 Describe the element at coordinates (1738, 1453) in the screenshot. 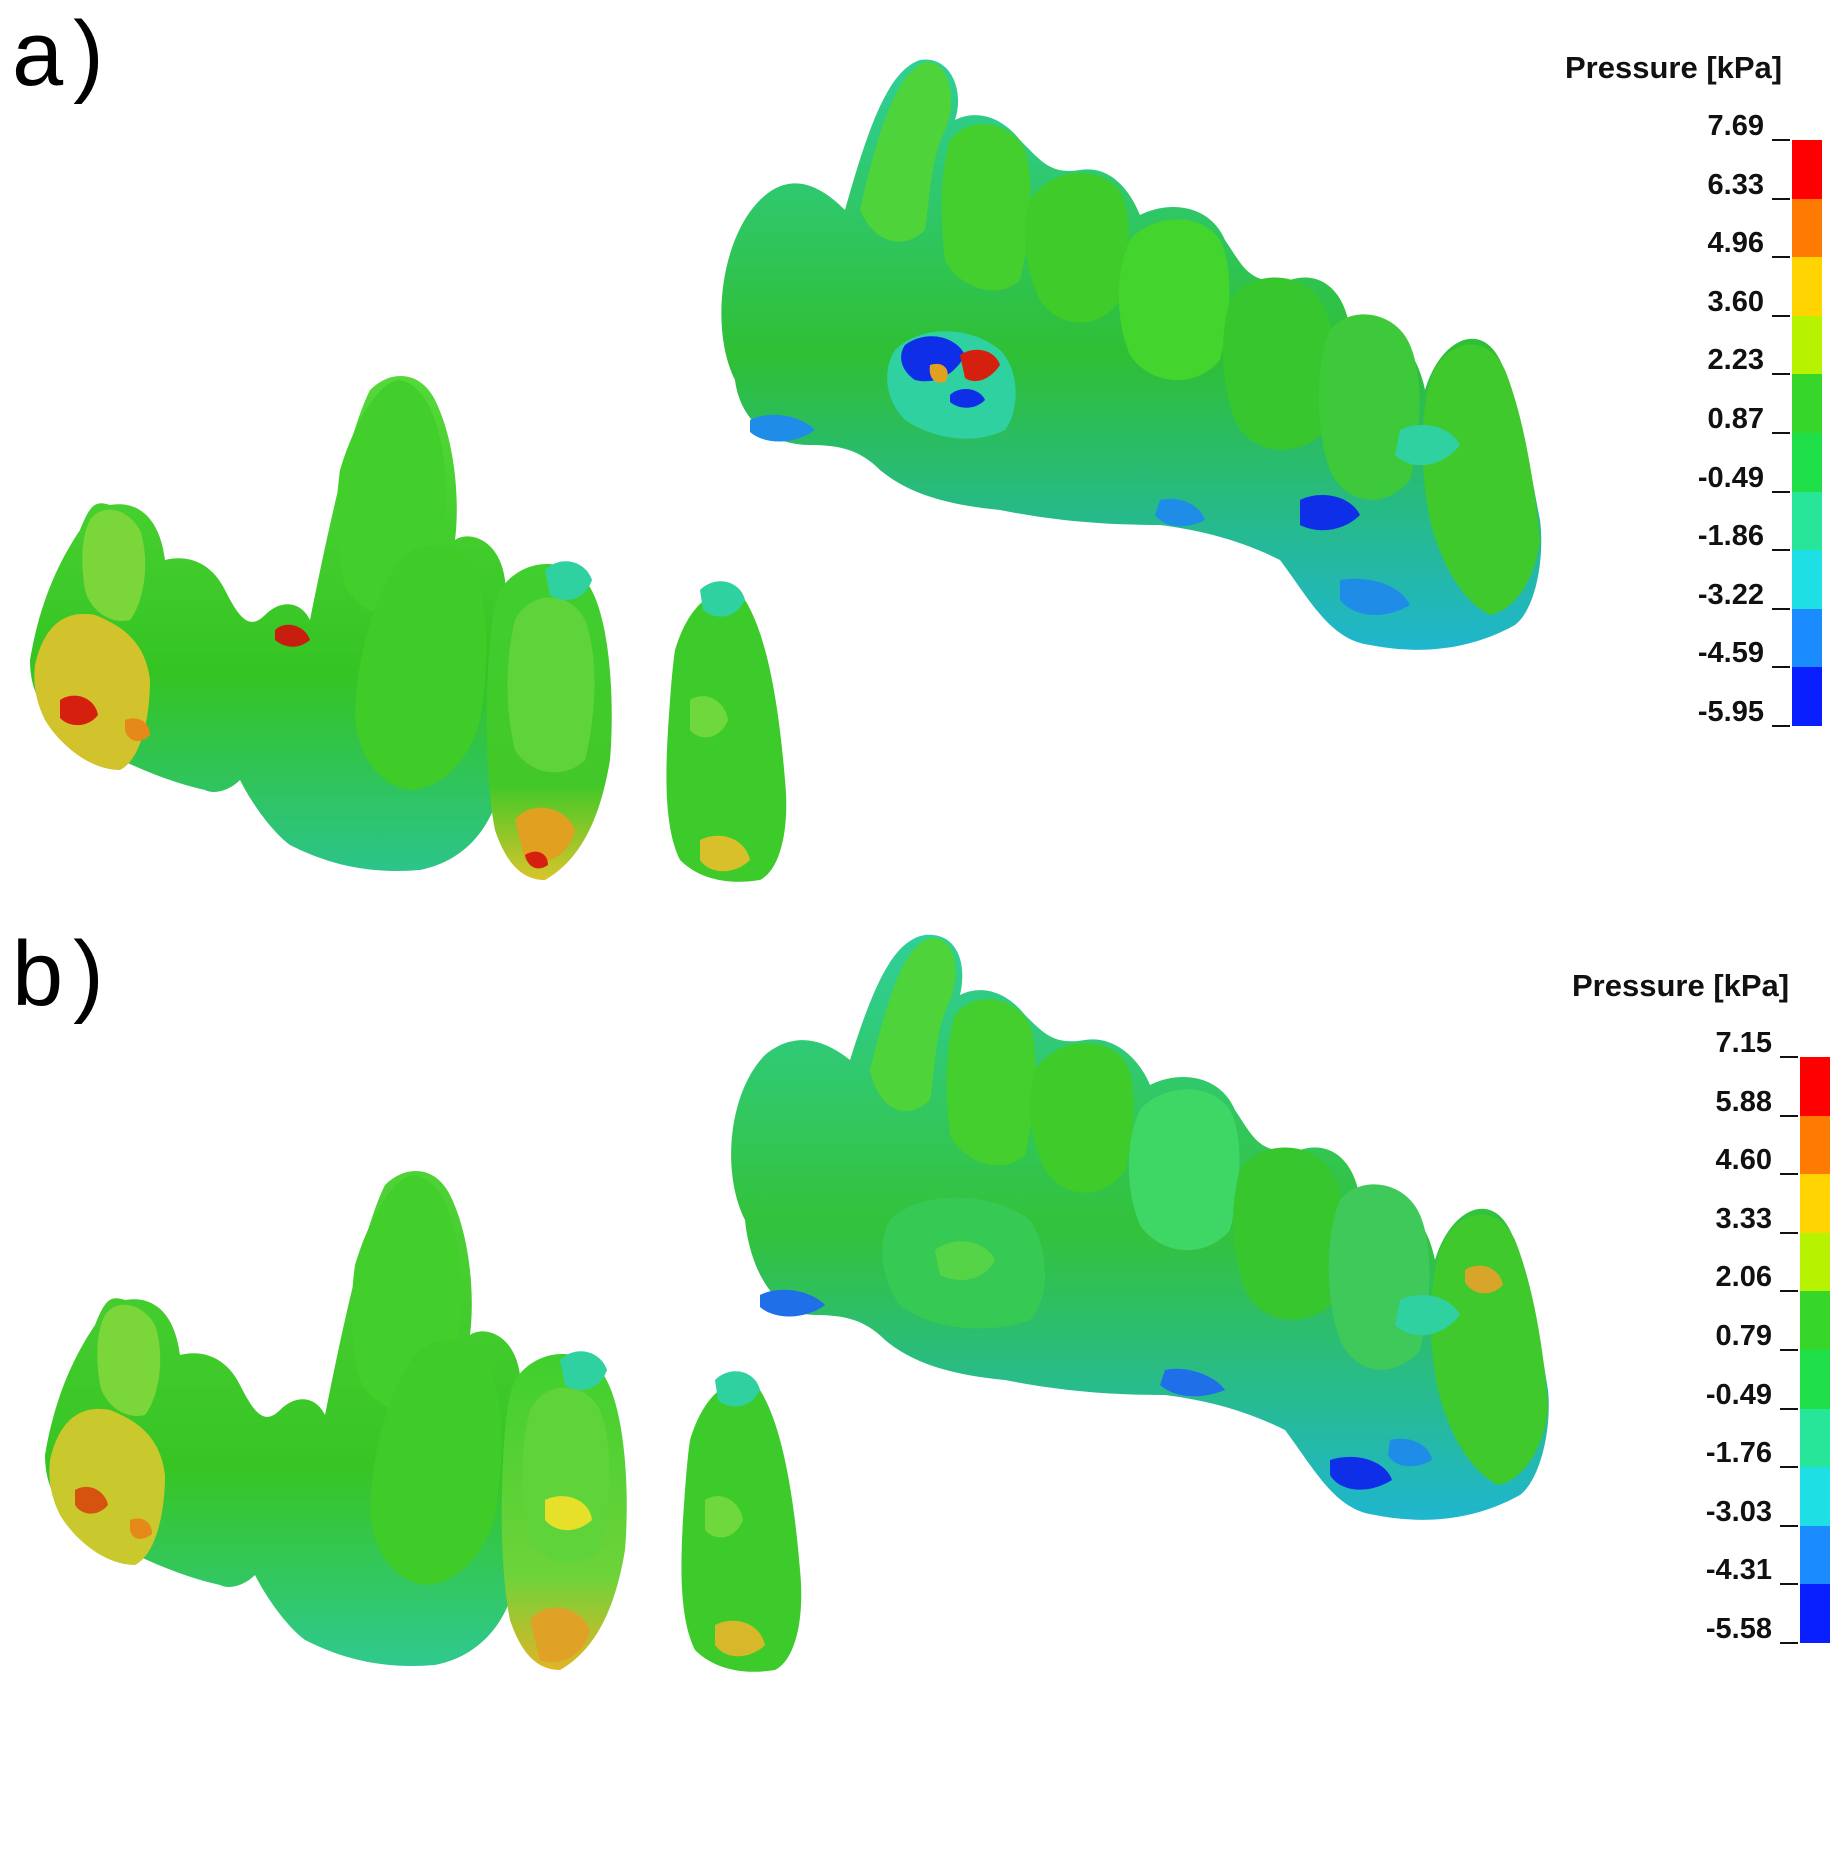

I see `colorbar-tick-label: -1.76` at that location.